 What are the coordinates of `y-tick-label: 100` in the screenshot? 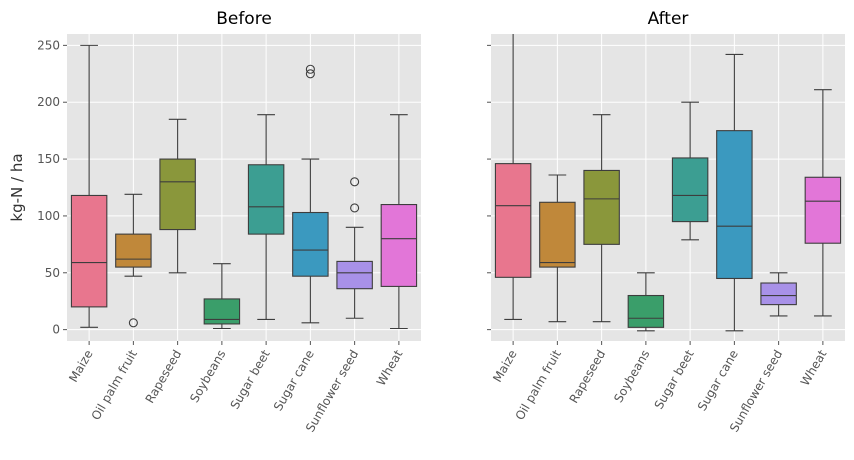 It's located at (48, 216).